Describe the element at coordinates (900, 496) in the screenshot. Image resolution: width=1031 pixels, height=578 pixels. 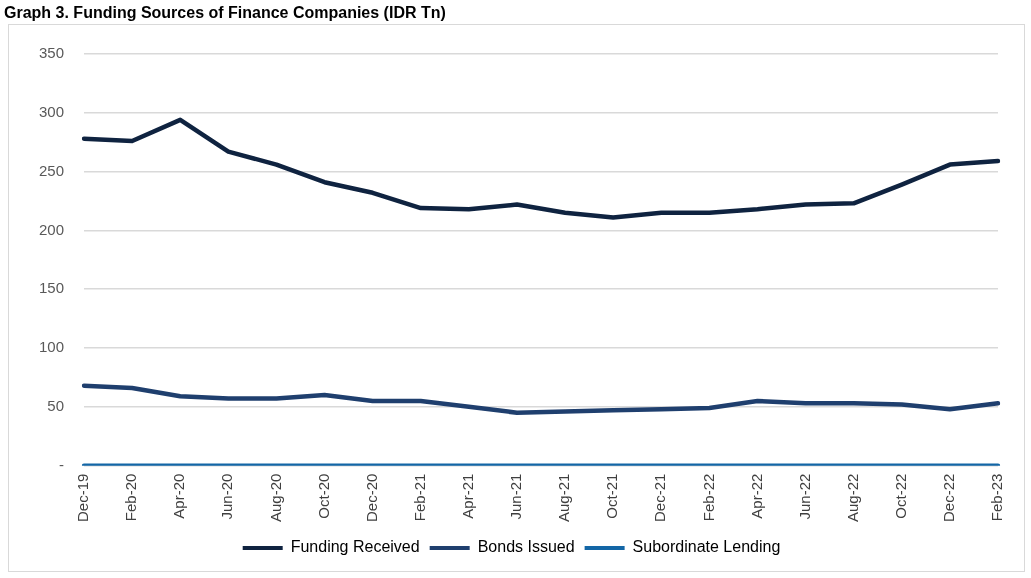
I see `x-tick-label: Oct-22` at that location.